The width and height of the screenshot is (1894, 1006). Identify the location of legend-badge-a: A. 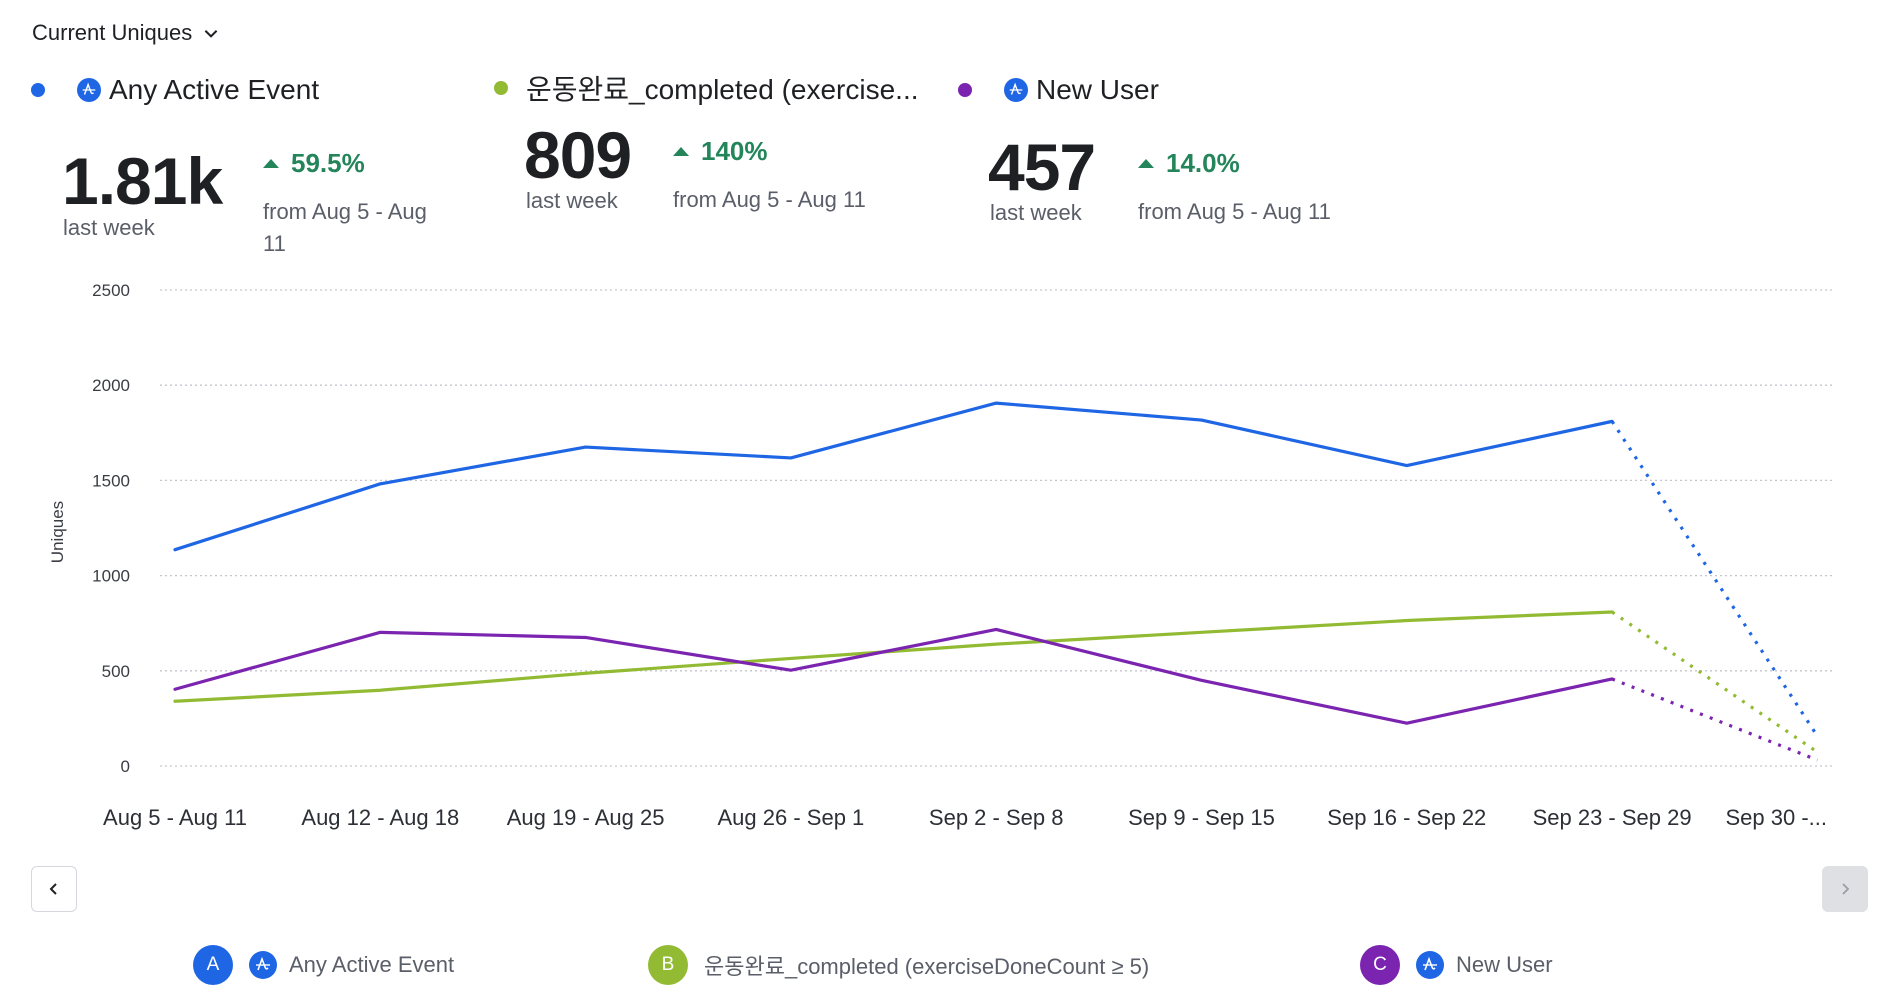
(213, 965).